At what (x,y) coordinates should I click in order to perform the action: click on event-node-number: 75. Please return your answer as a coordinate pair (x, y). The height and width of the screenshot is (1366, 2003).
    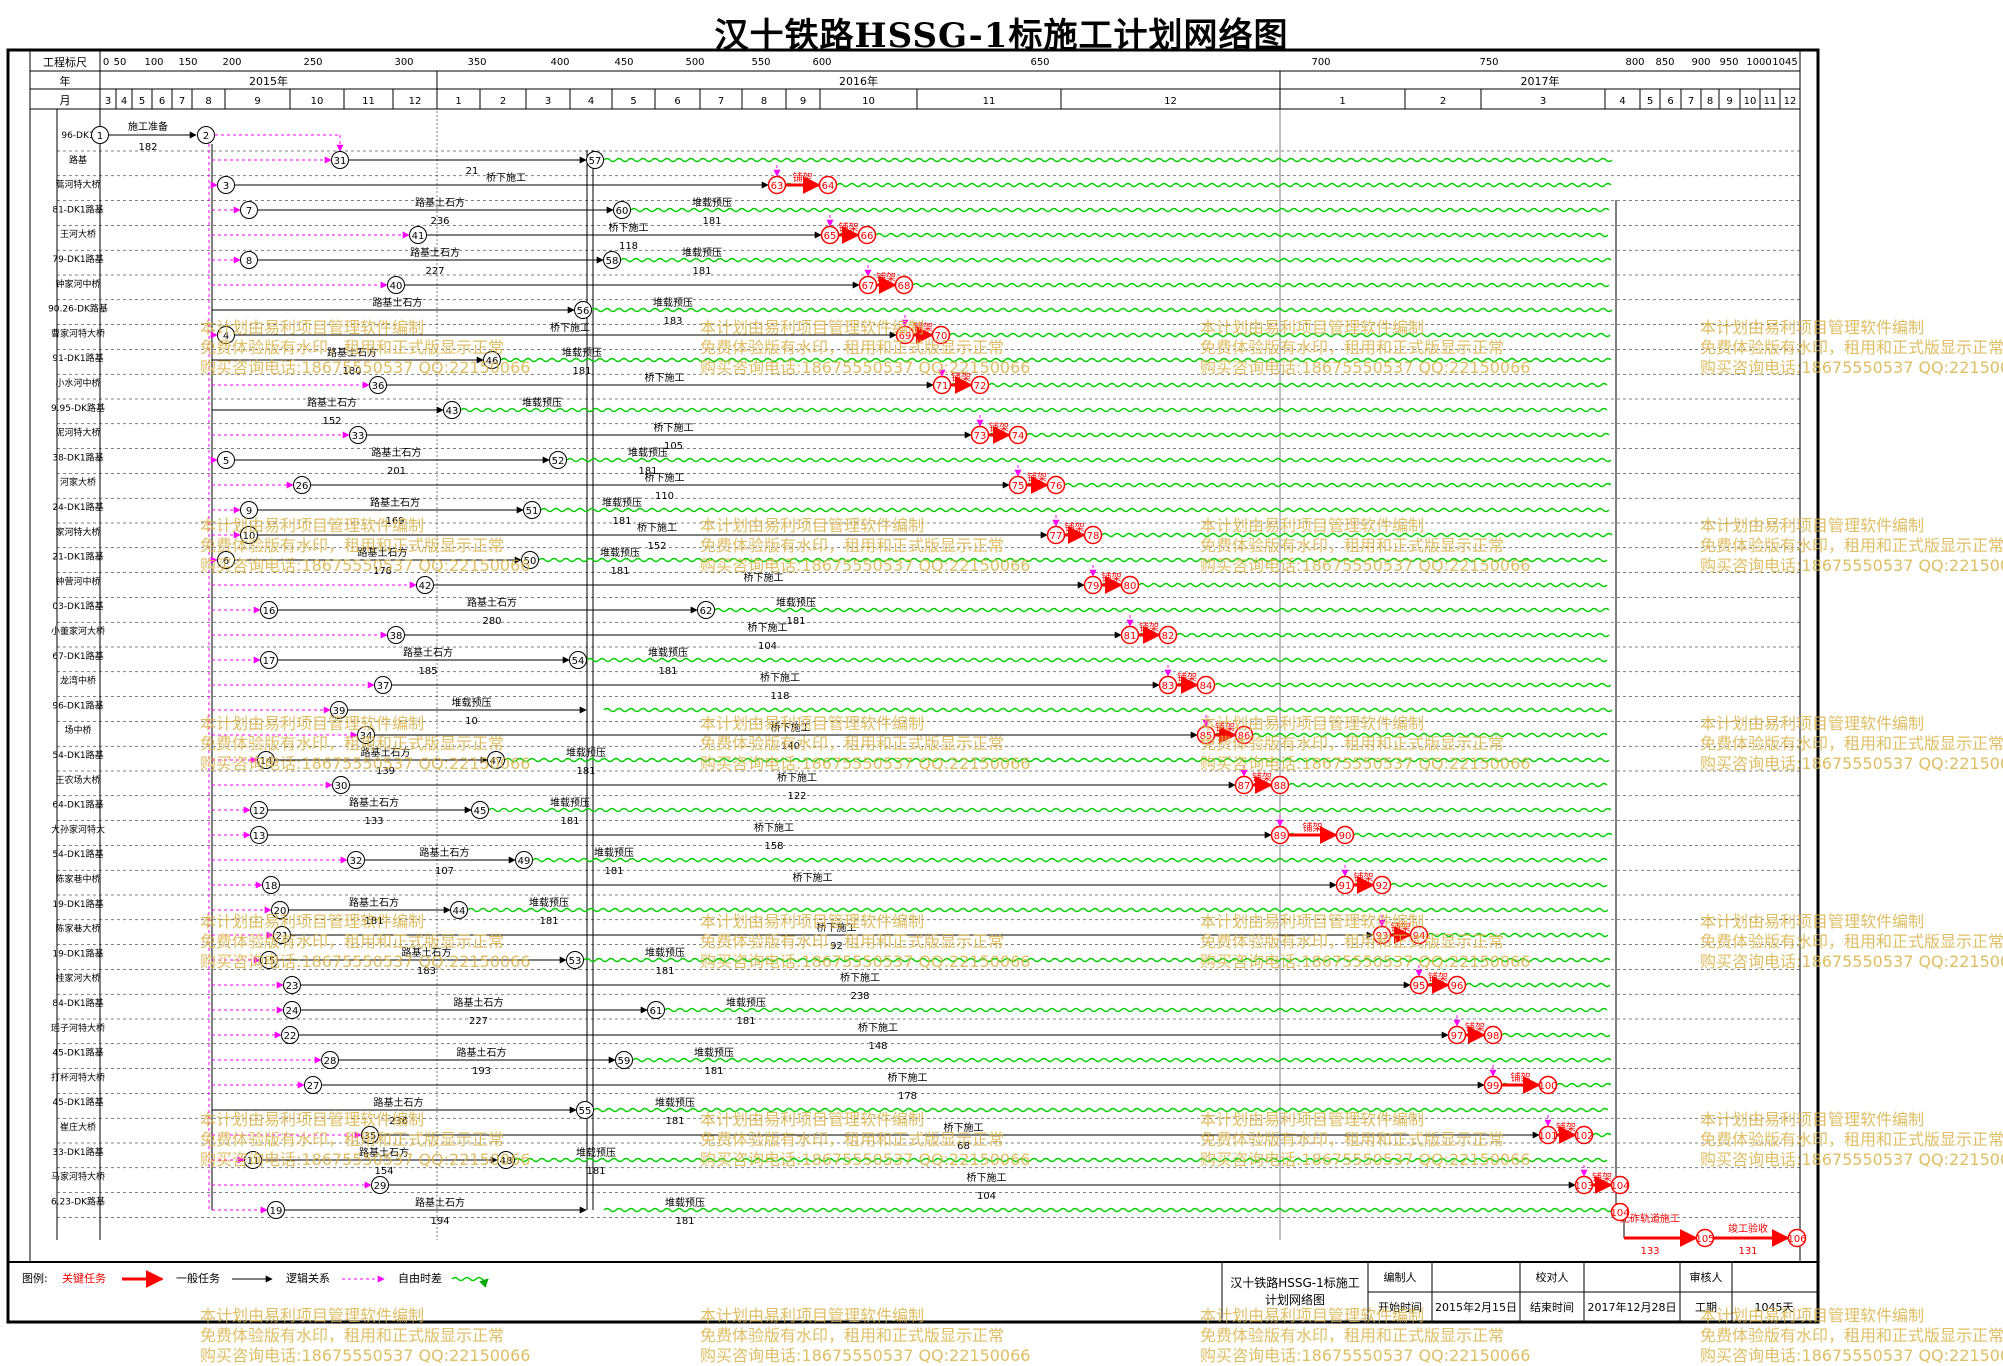
    Looking at the image, I should click on (1018, 486).